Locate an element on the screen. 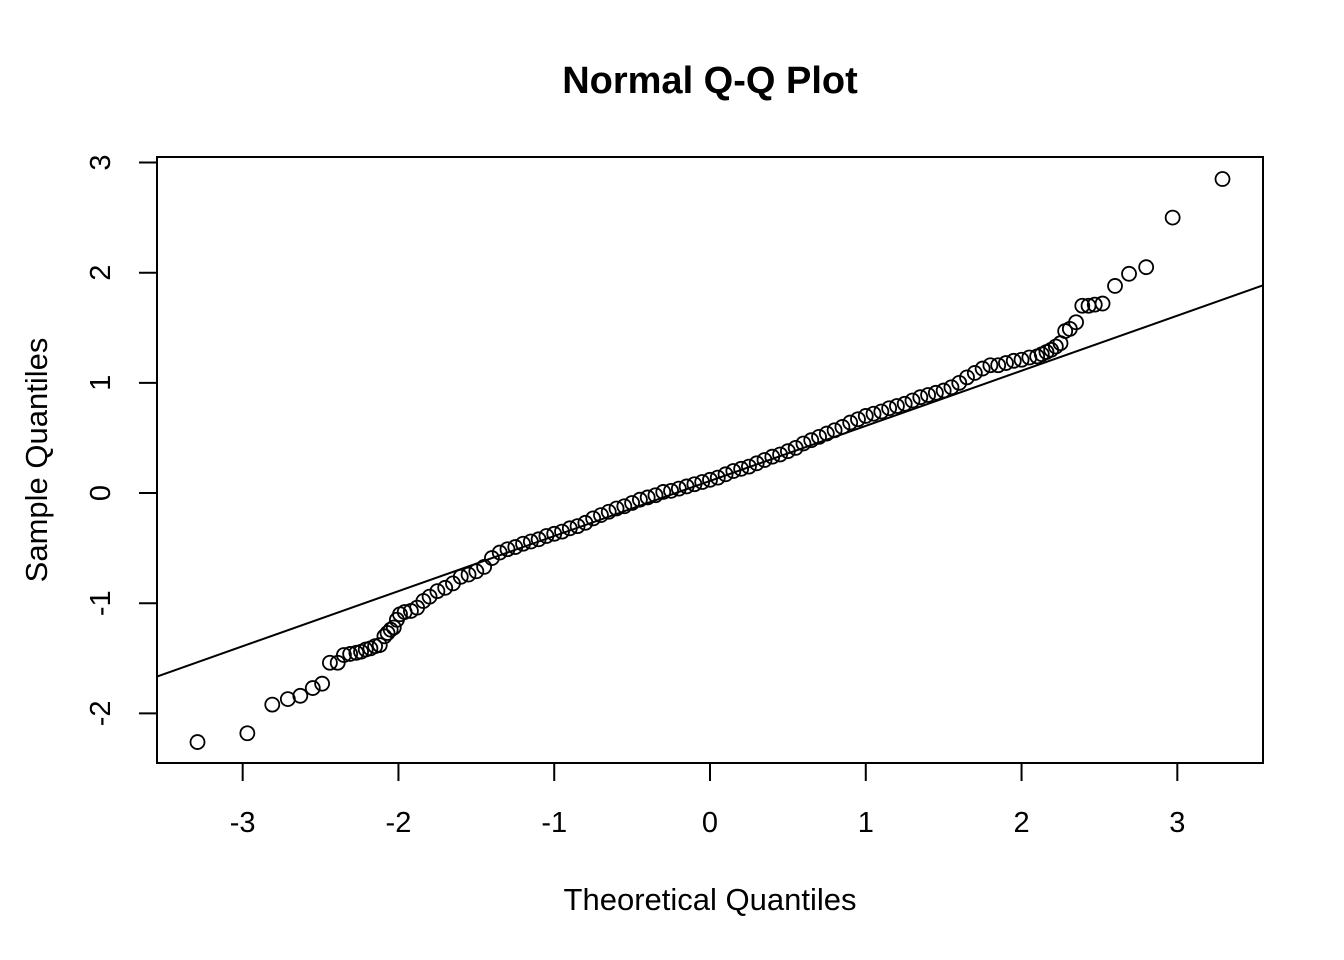 Image resolution: width=1344 pixels, height=960 pixels. x-axis-title: Theoretical Quantiles is located at coordinates (710, 899).